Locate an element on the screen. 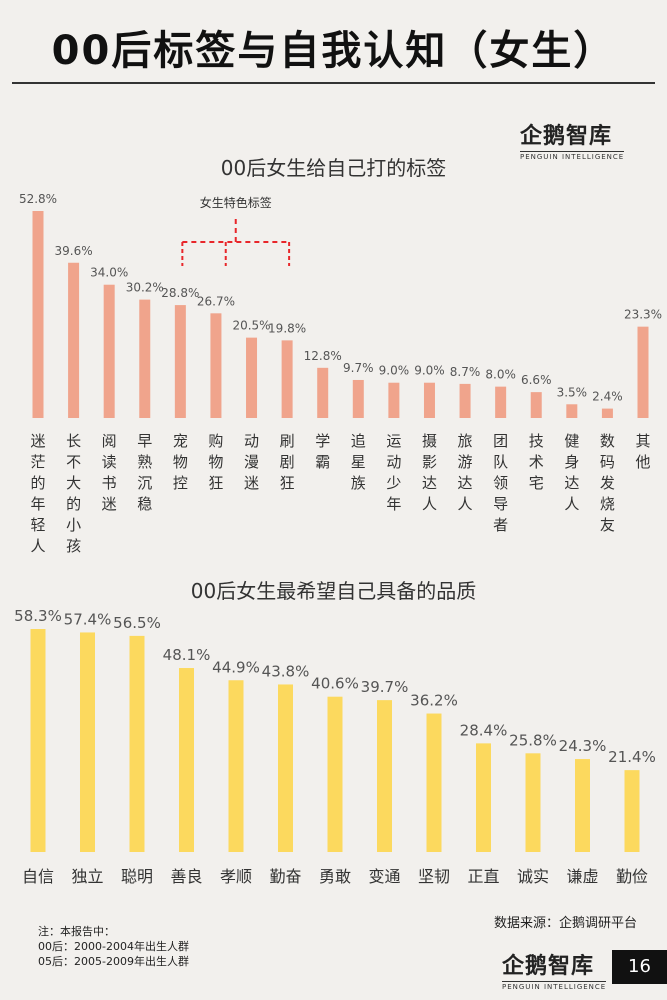 This screenshot has height=1000, width=667. chart2-value-label: 43.8% is located at coordinates (286, 671).